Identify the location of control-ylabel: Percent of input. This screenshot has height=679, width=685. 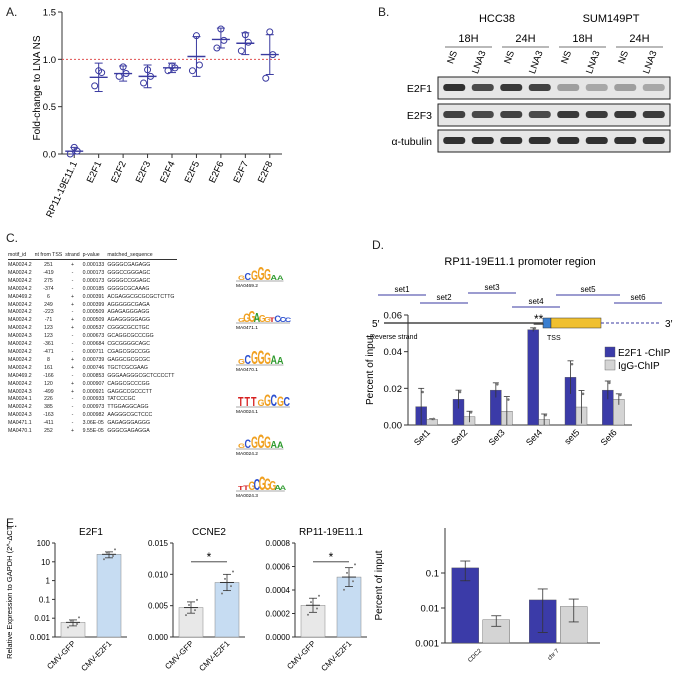
(379, 585).